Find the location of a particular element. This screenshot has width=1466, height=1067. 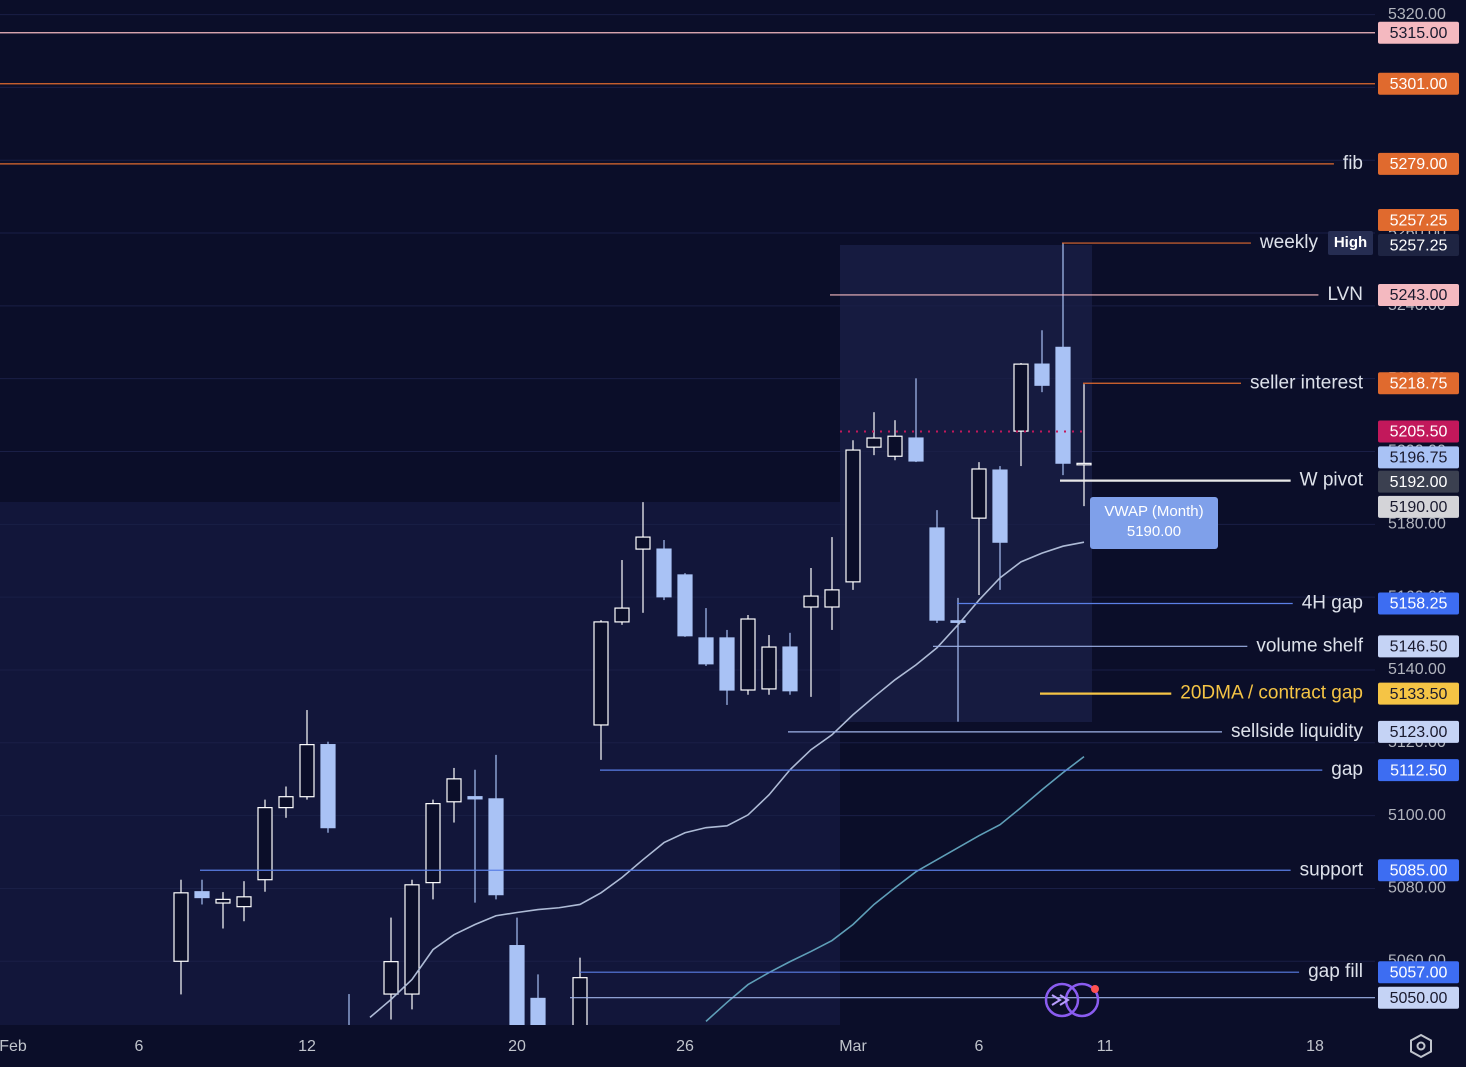

x-tick-label: Mar is located at coordinates (853, 1046).